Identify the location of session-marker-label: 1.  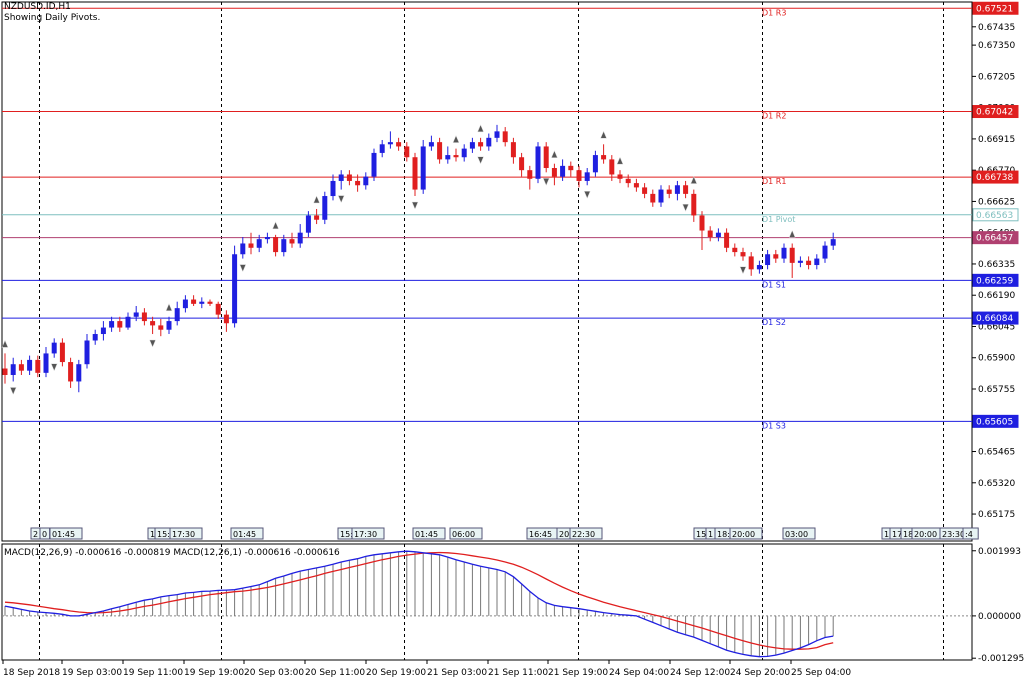
(152, 534).